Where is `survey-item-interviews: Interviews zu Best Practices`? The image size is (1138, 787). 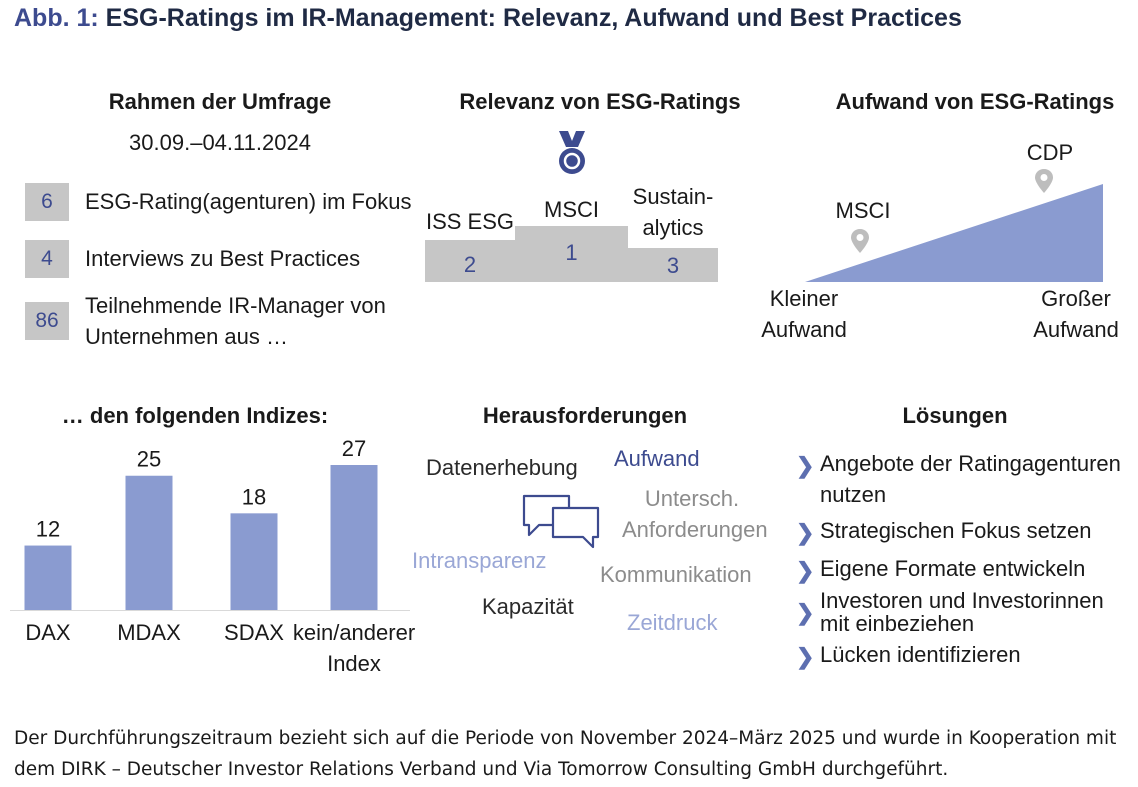
survey-item-interviews: Interviews zu Best Practices is located at coordinates (223, 258).